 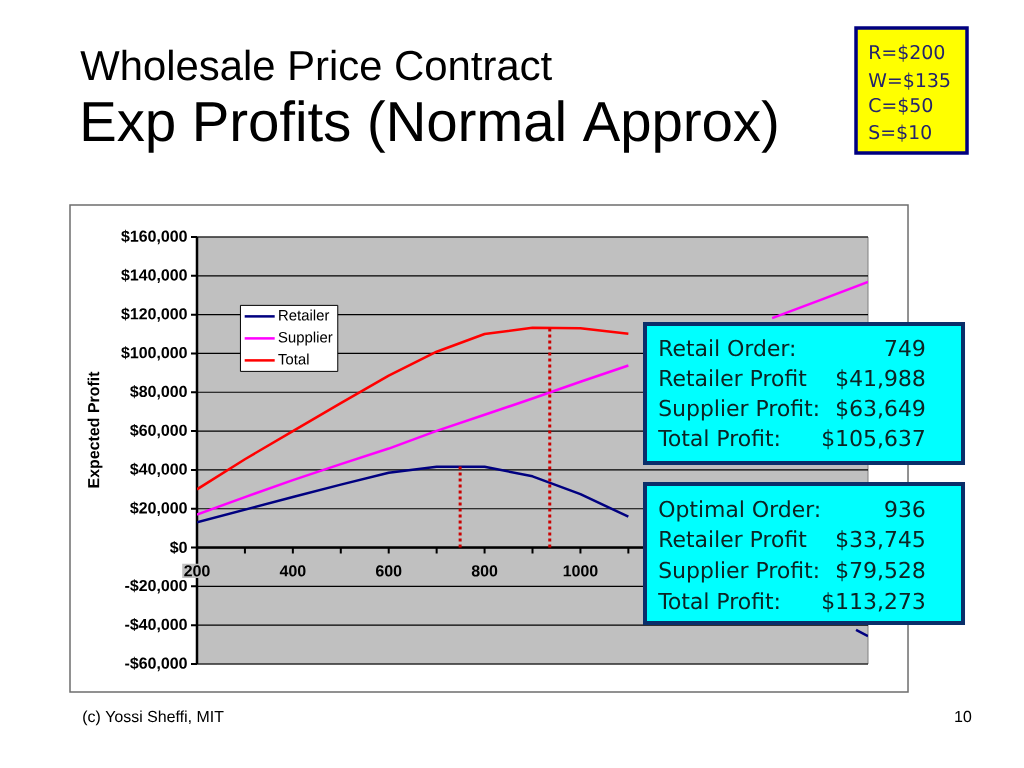 I want to click on y-tick-label: -$40,000, so click(x=156, y=625).